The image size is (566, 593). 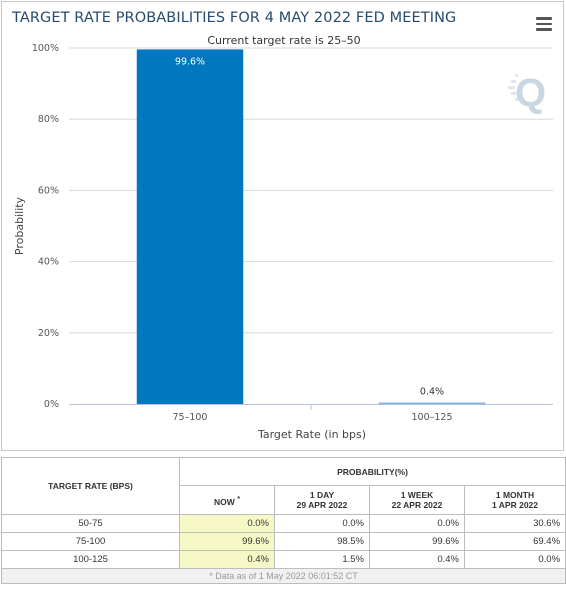 What do you see at coordinates (90, 559) in the screenshot?
I see `rate-cell: 100-125` at bounding box center [90, 559].